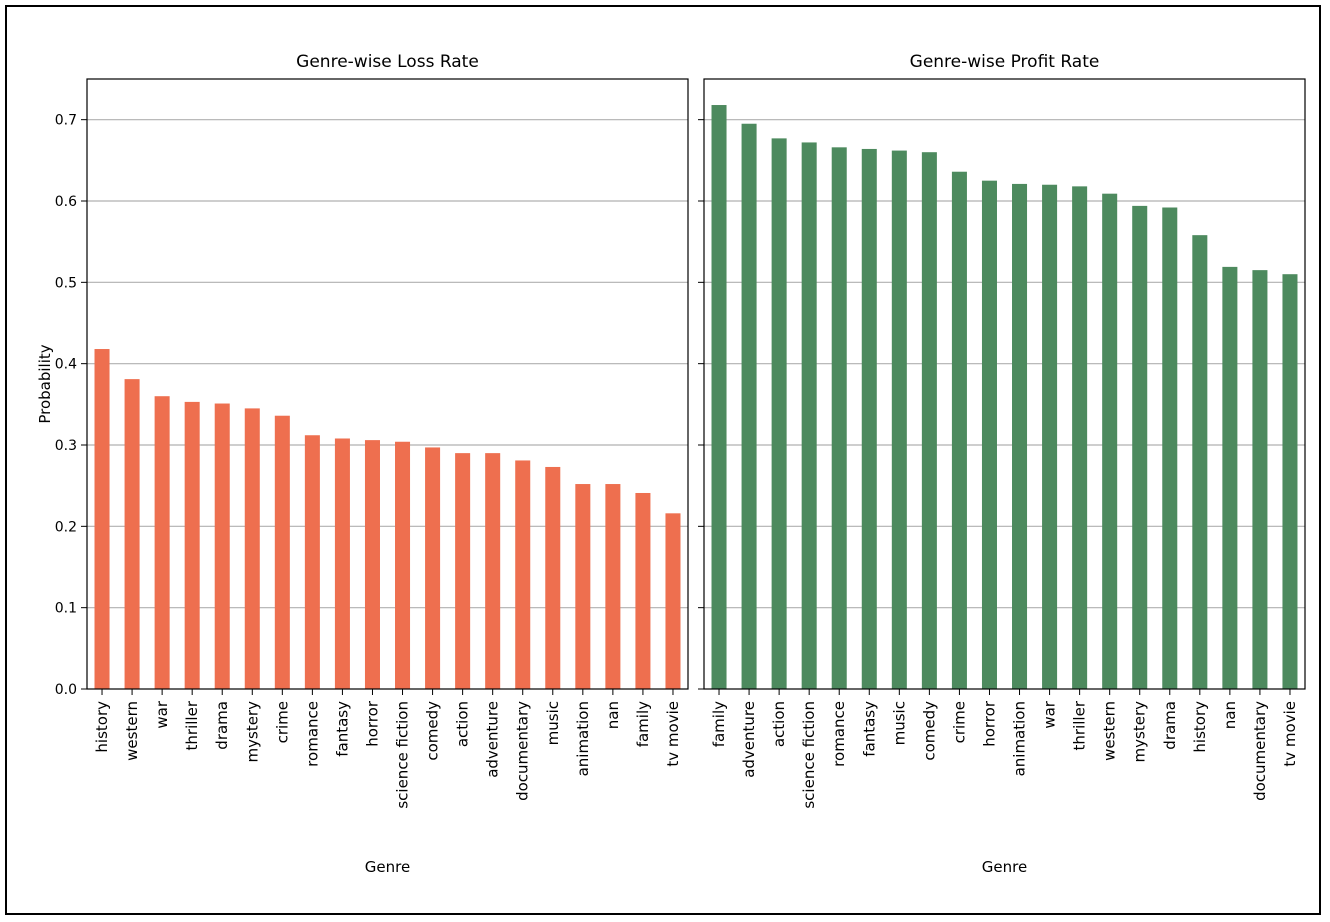 This screenshot has height=922, width=1330. Describe the element at coordinates (613, 715) in the screenshot. I see `chart1-x-tick-label: nan` at that location.